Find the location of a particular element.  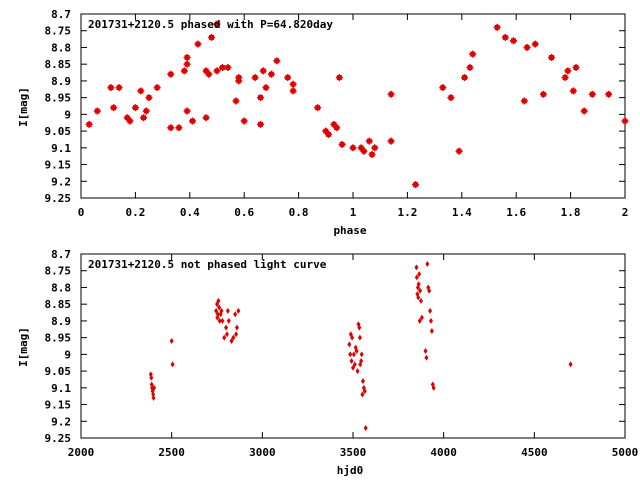

phased-x-tick-label: 0.2 is located at coordinates (135, 212).